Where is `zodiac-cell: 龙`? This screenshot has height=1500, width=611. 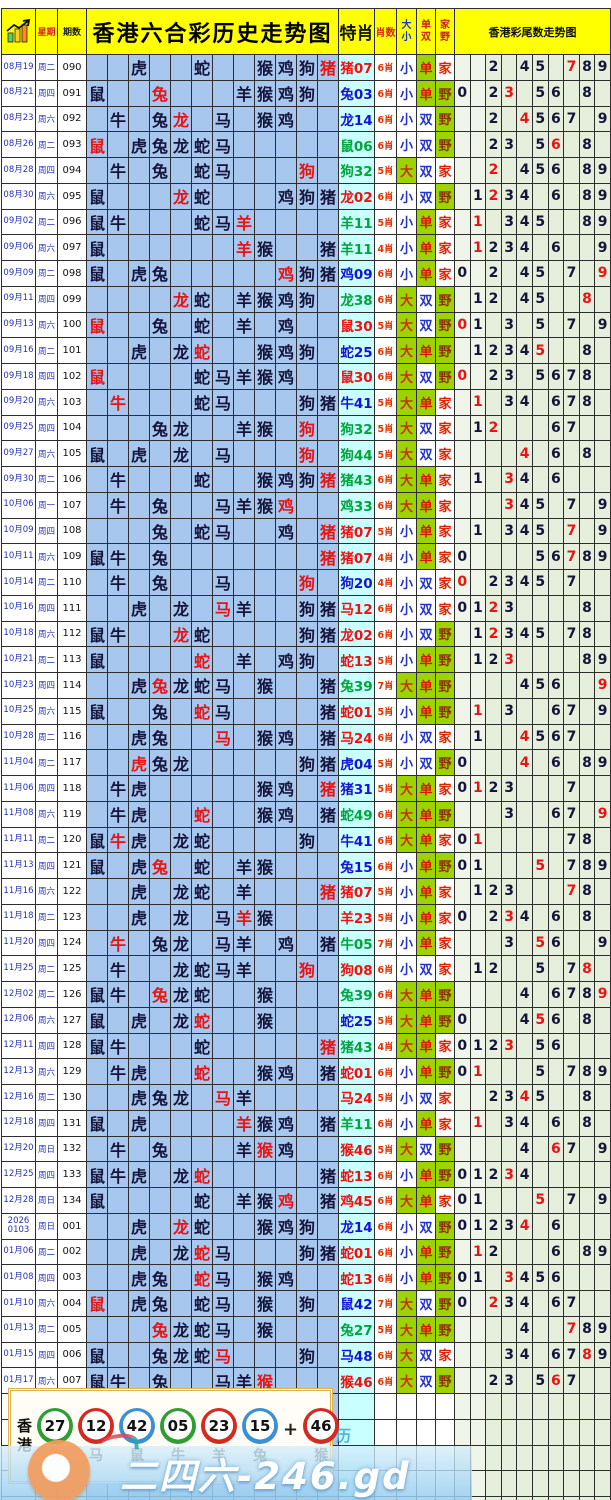
zodiac-cell: 龙 is located at coordinates (181, 196).